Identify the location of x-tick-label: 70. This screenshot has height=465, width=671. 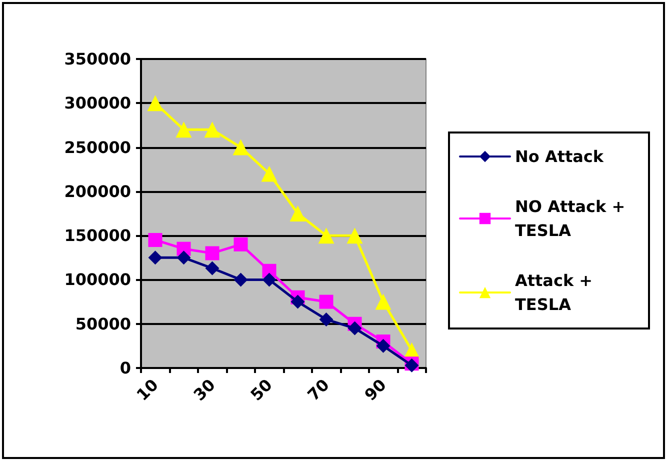
(318, 389).